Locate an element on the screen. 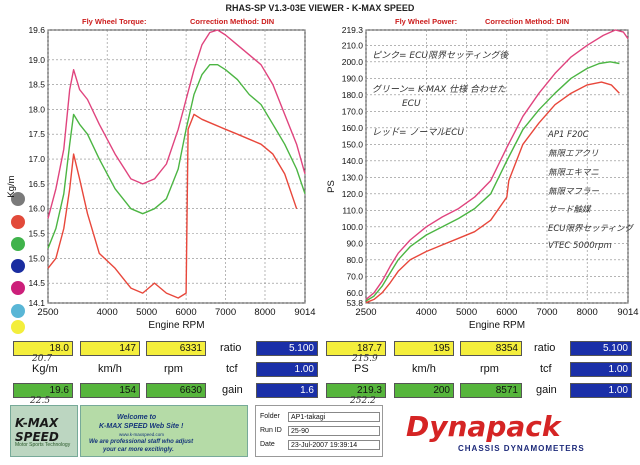 The width and height of the screenshot is (640, 465). handwritten-note: グリーン= K-MAX 仕様 合わせた is located at coordinates (439, 89).